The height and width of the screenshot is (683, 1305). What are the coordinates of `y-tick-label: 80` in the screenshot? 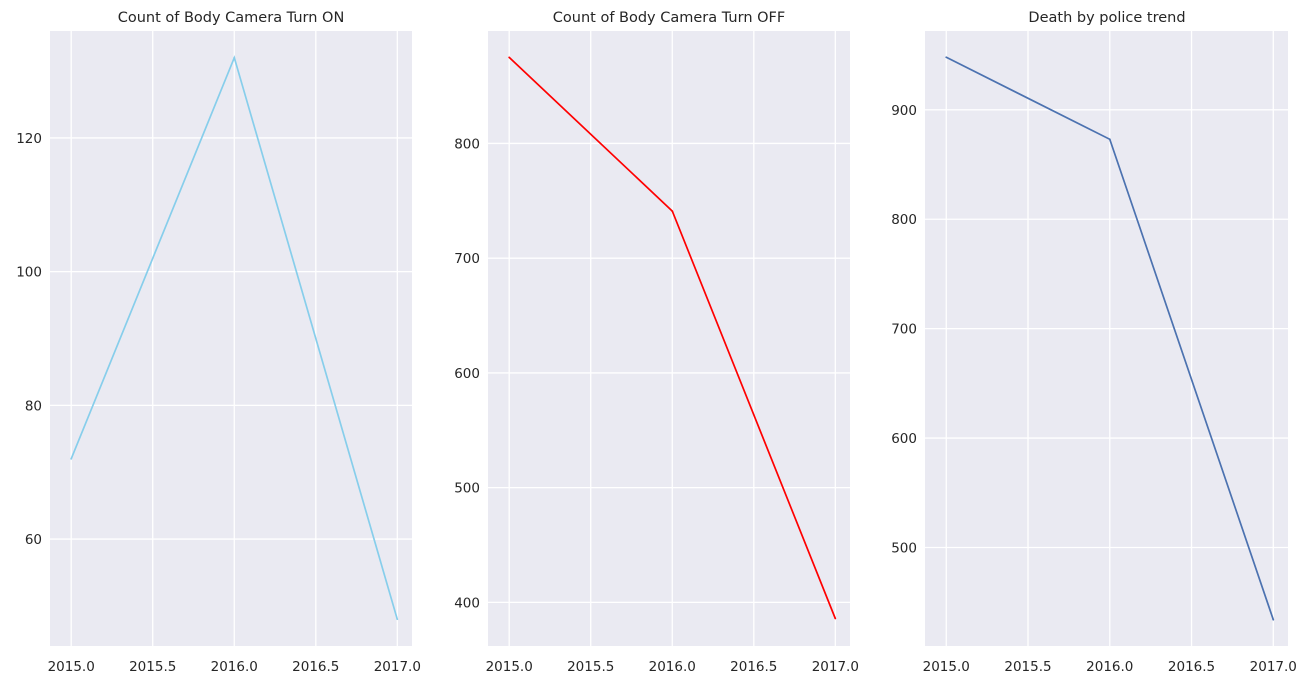 It's located at (33, 406).